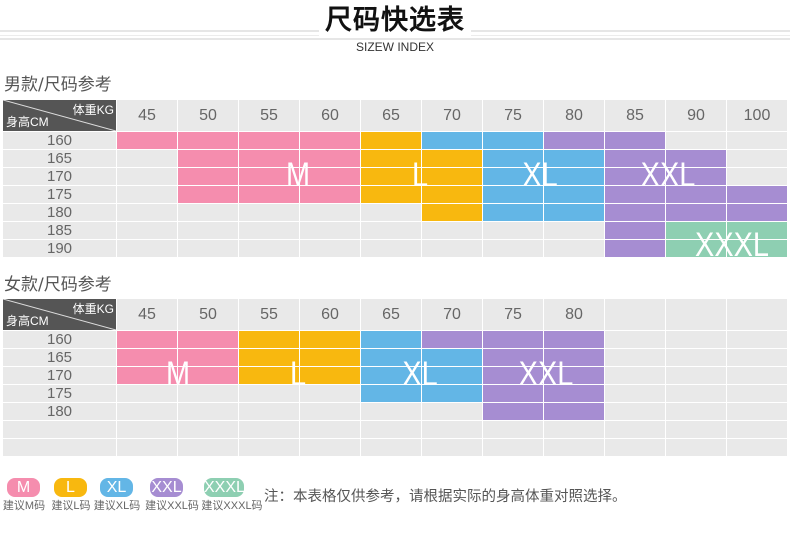 The height and width of the screenshot is (535, 790). What do you see at coordinates (452, 115) in the screenshot?
I see `weight-header: 70` at bounding box center [452, 115].